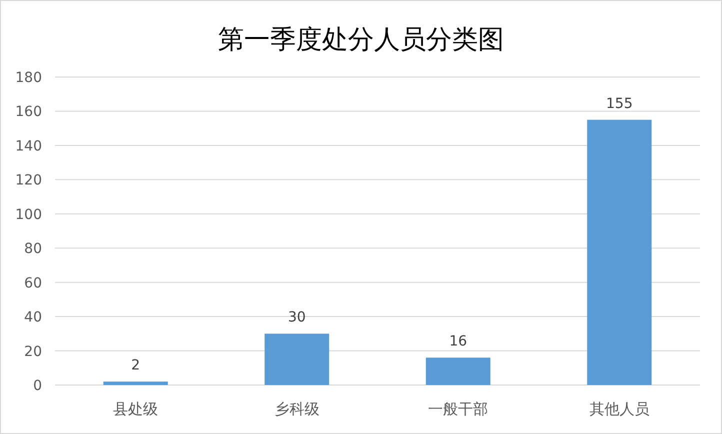 The height and width of the screenshot is (434, 722). Describe the element at coordinates (33, 318) in the screenshot. I see `y-tick-label: 40` at that location.